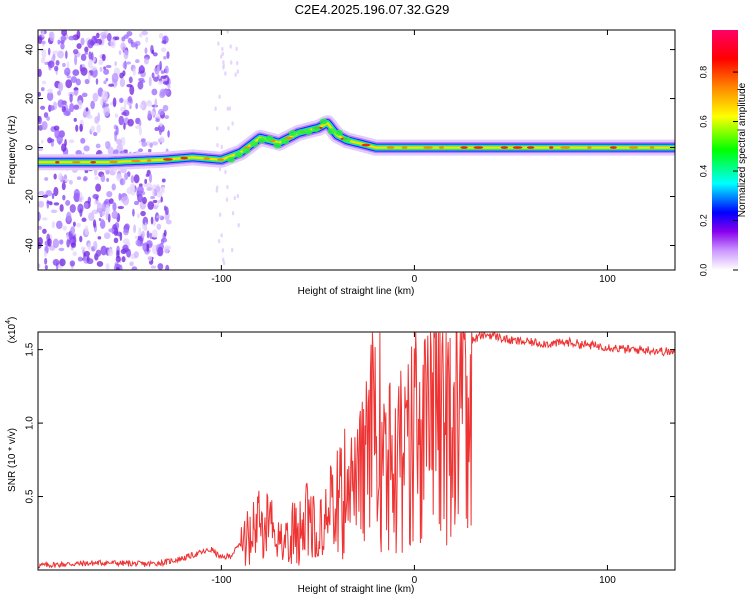  Describe the element at coordinates (8, 322) in the screenshot. I see `snr-scale-exponent: 4` at that location.